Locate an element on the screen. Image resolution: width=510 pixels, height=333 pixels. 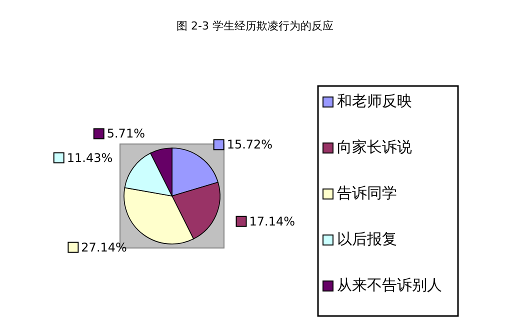
data-label: 17.14% is located at coordinates (272, 221).